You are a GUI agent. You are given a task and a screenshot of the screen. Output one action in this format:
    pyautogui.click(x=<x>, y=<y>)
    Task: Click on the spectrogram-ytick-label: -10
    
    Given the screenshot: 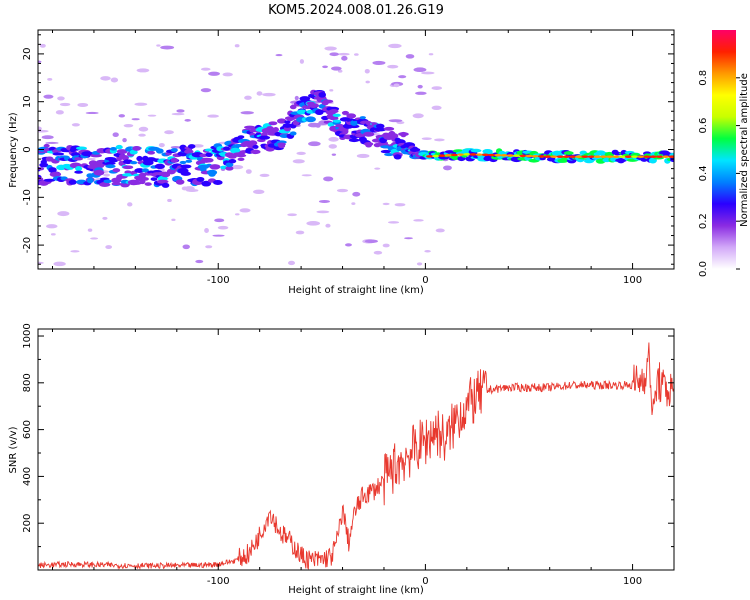 What is the action you would take?
    pyautogui.click(x=27, y=197)
    